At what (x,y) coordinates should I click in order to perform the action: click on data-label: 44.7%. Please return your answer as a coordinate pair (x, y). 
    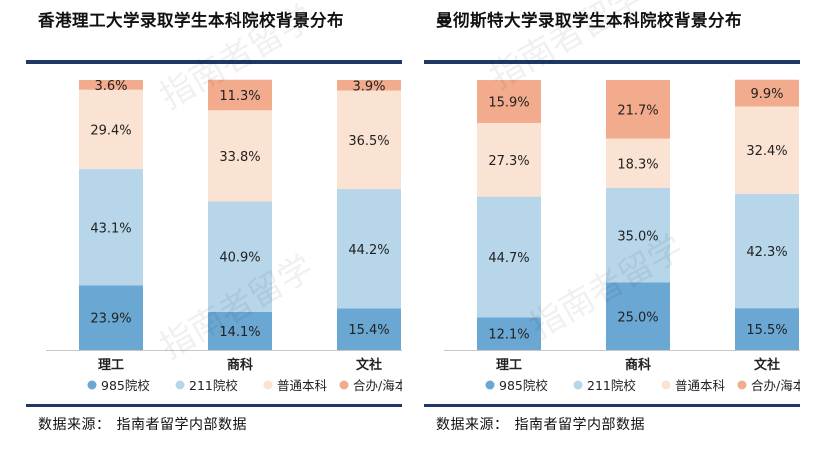
    Looking at the image, I should click on (508, 258).